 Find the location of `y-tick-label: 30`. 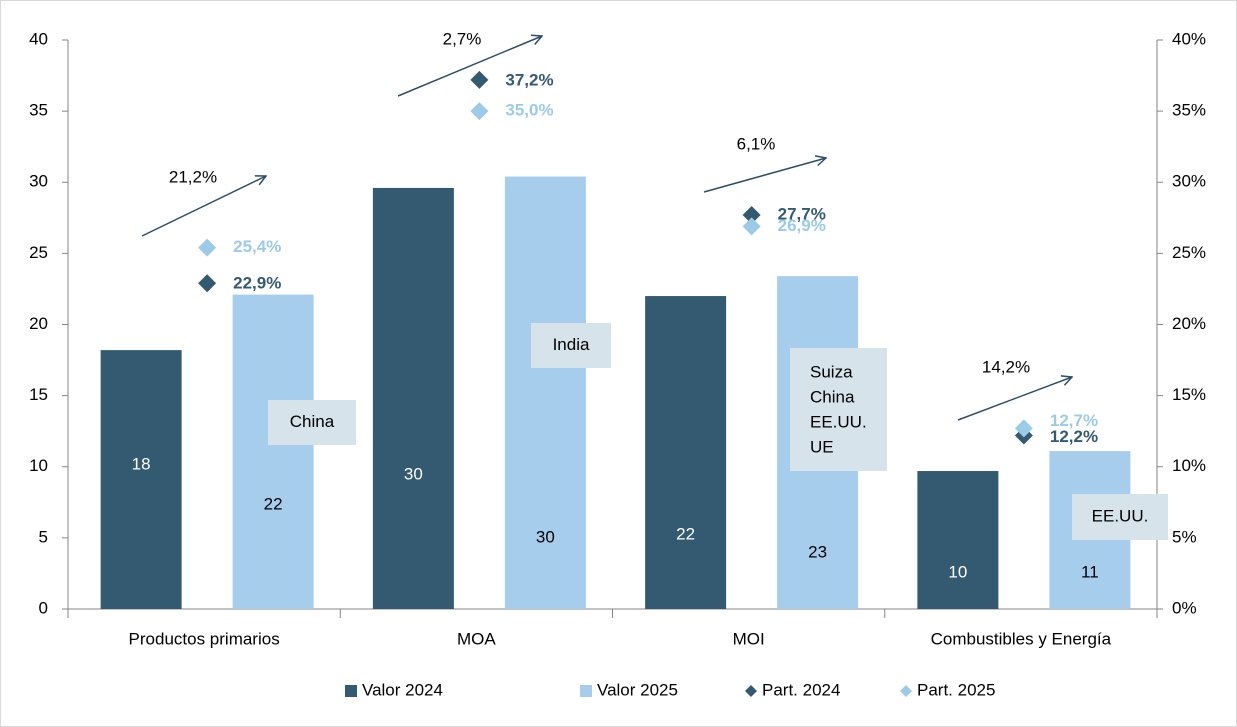

y-tick-label: 30 is located at coordinates (38, 181).